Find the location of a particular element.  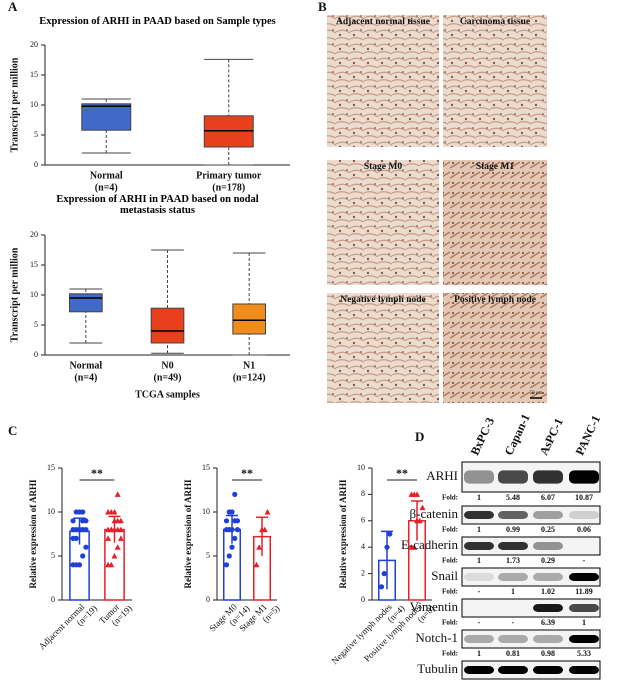

panel-label: C is located at coordinates (12, 430).